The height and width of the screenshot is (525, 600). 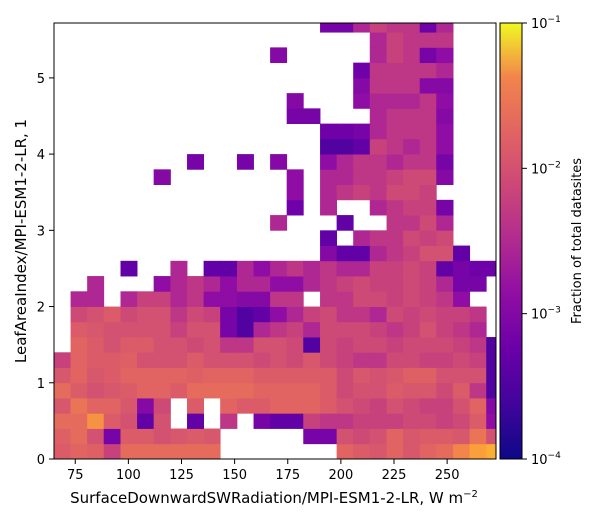 What do you see at coordinates (41, 79) in the screenshot?
I see `y-tick-label: 5` at bounding box center [41, 79].